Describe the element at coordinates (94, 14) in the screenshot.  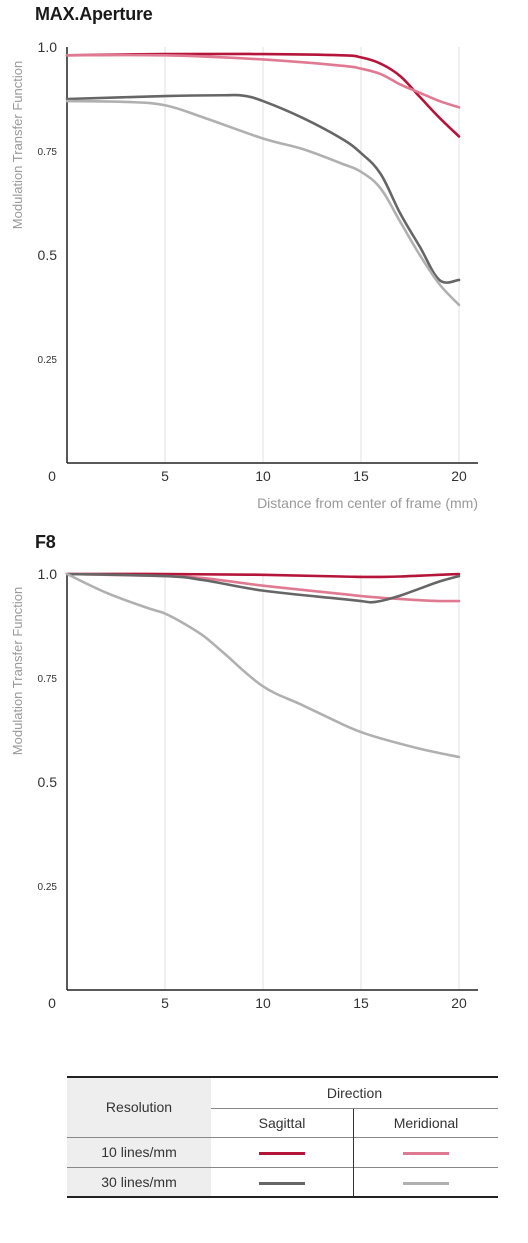
I see `chart-title: MAX.Aperture` at that location.